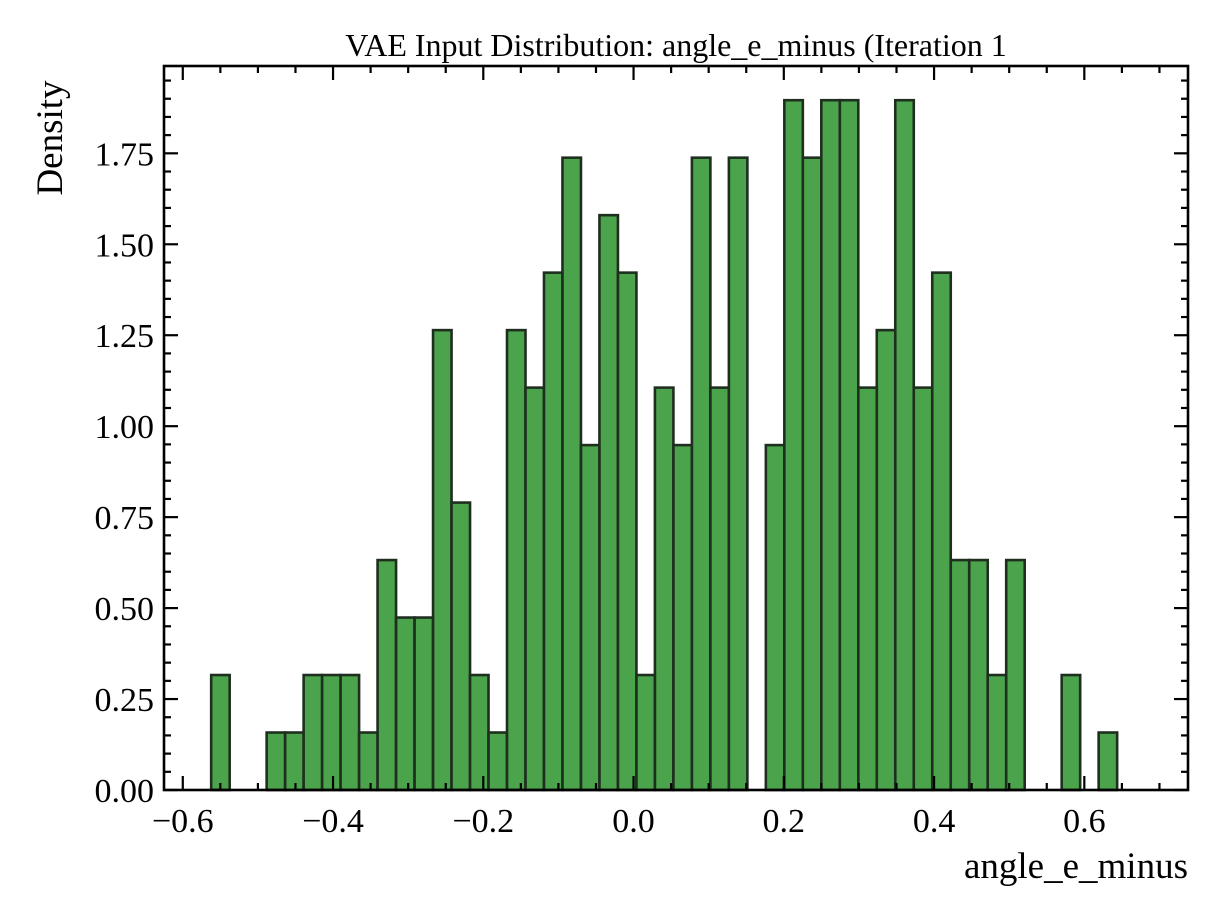 The height and width of the screenshot is (918, 1218). I want to click on y-tick-label: 1.00, so click(125, 427).